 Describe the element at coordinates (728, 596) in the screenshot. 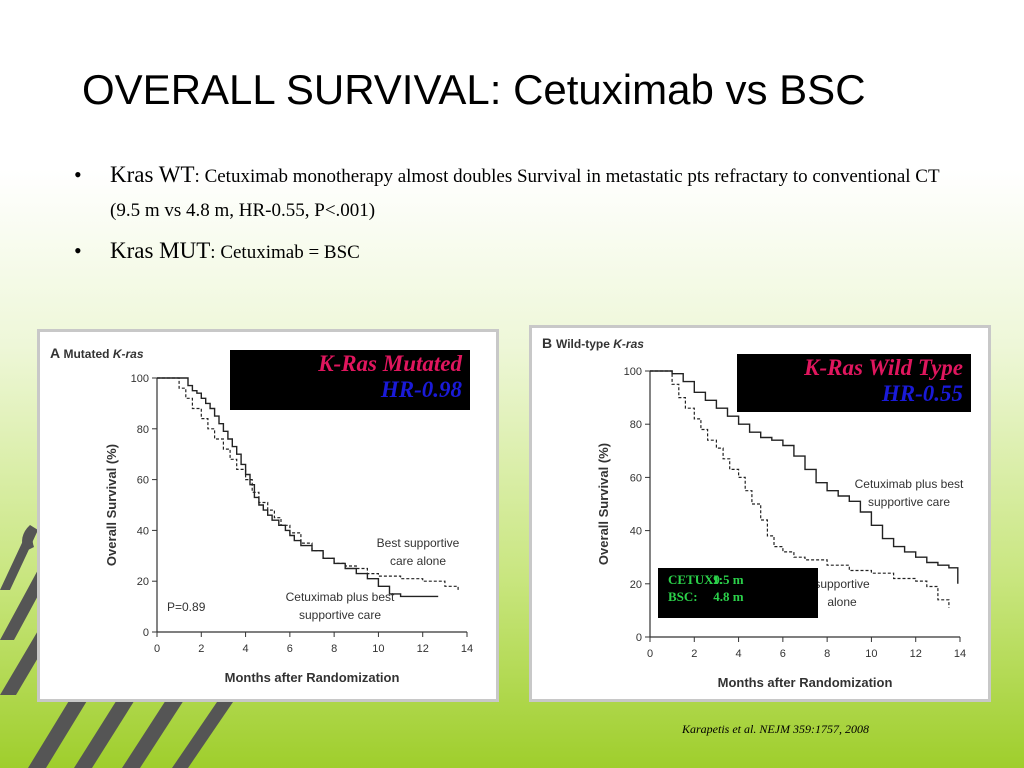

I see `median-value: 4.8 m` at that location.